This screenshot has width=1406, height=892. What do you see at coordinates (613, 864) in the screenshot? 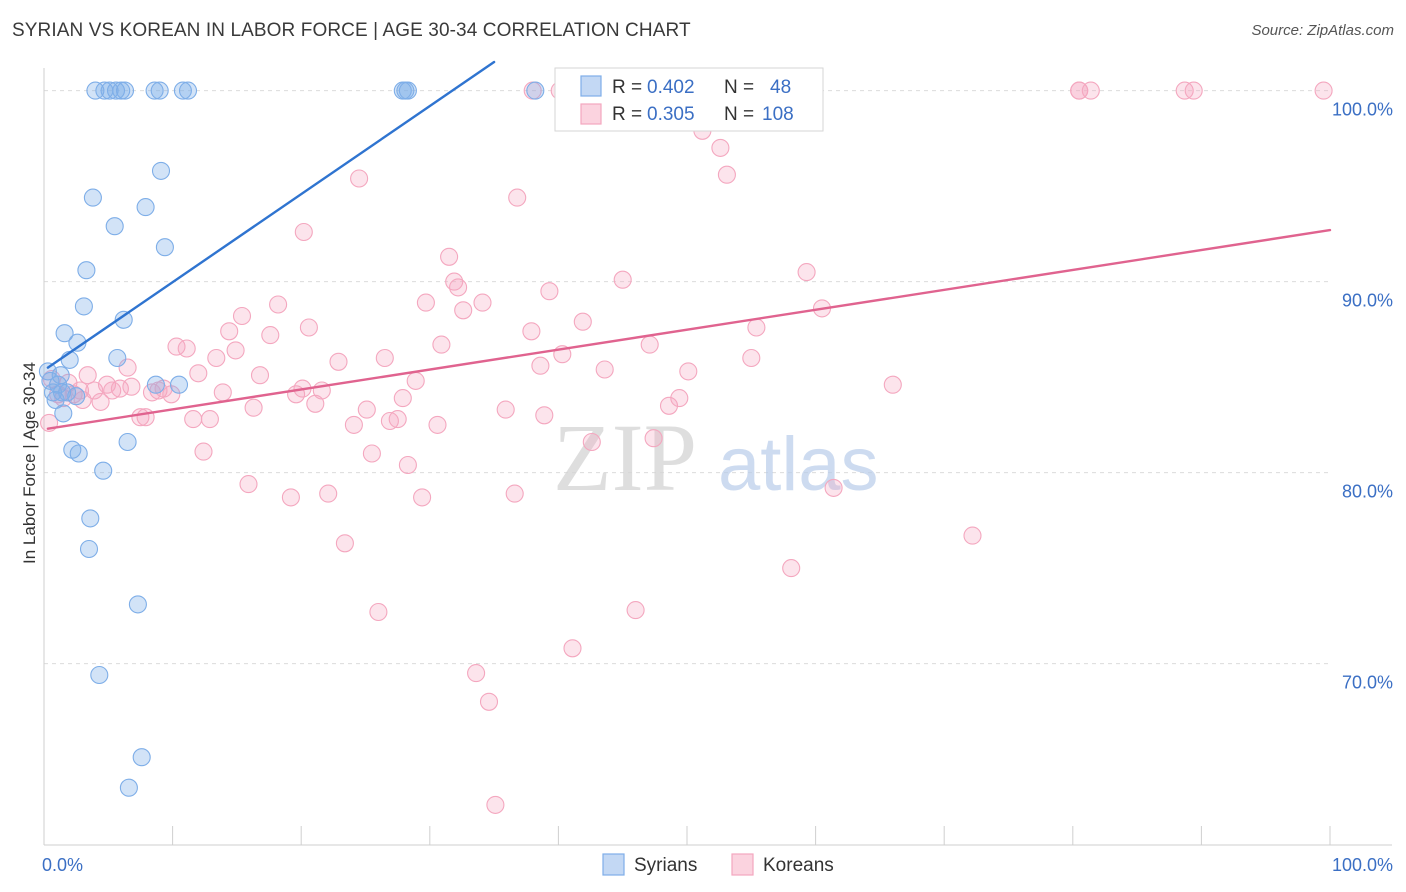
I see `legend-swatch-syrians` at bounding box center [613, 864].